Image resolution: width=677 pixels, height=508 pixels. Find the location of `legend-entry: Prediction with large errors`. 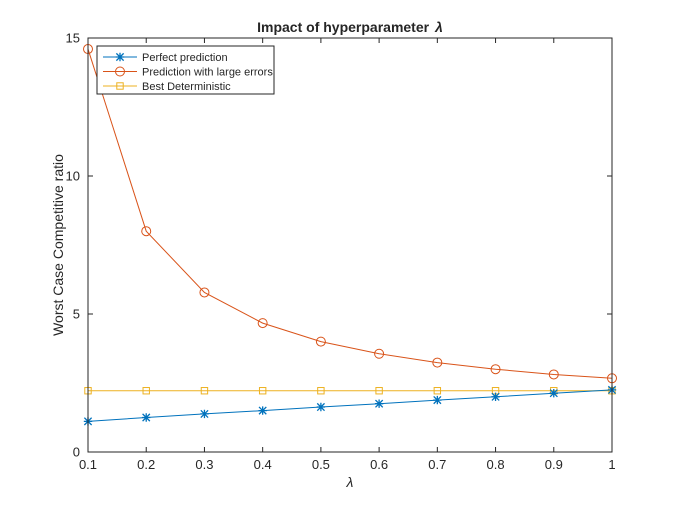

legend-entry: Prediction with large errors is located at coordinates (188, 72).